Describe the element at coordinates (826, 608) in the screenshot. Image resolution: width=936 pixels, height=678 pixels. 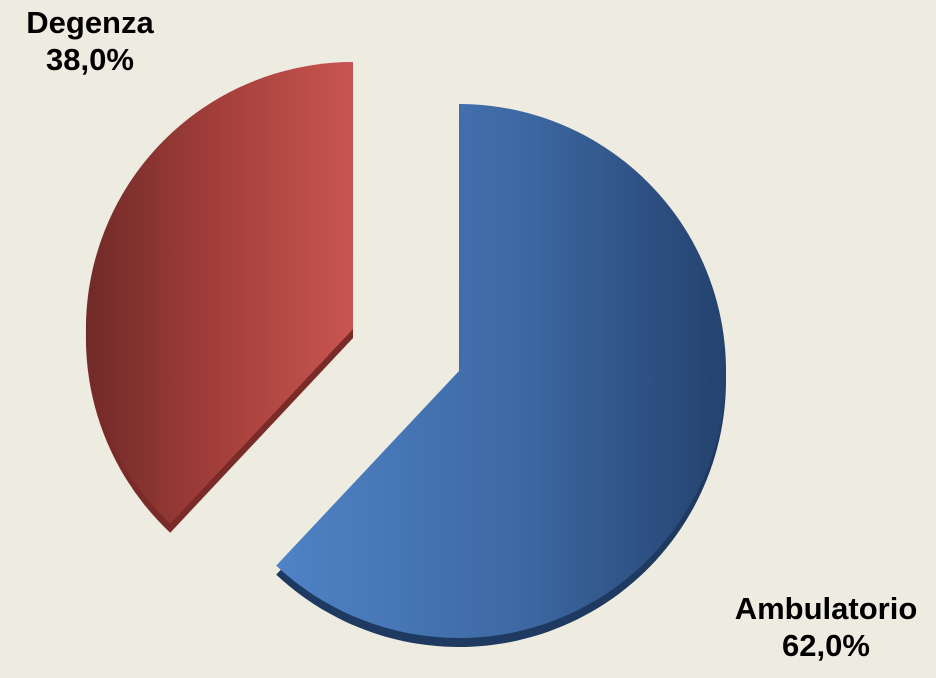
I see `slice-name-ambulatorio: Ambulatorio` at that location.